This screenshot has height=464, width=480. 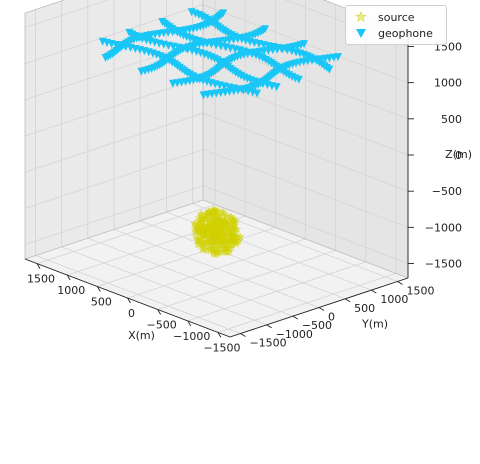 What do you see at coordinates (162, 324) in the screenshot?
I see `x-tick-label: −500` at bounding box center [162, 324].